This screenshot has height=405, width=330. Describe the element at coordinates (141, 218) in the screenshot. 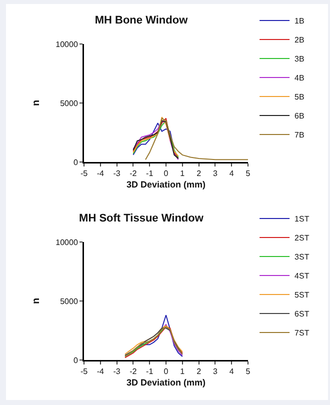

I see `chart-title: MH Soft Tissue Window` at that location.